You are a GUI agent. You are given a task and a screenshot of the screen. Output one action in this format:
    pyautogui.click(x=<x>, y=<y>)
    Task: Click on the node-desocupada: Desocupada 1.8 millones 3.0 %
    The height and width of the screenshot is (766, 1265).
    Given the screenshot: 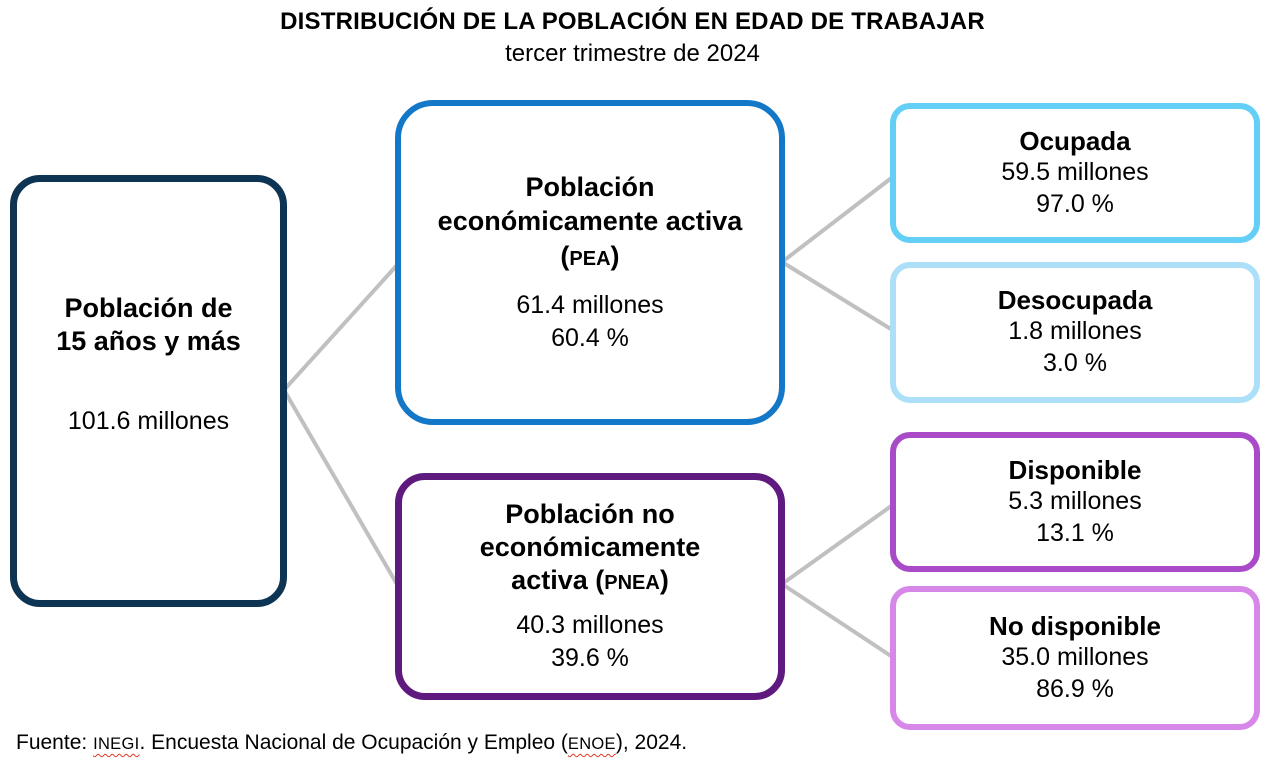 What is the action you would take?
    pyautogui.click(x=1075, y=332)
    